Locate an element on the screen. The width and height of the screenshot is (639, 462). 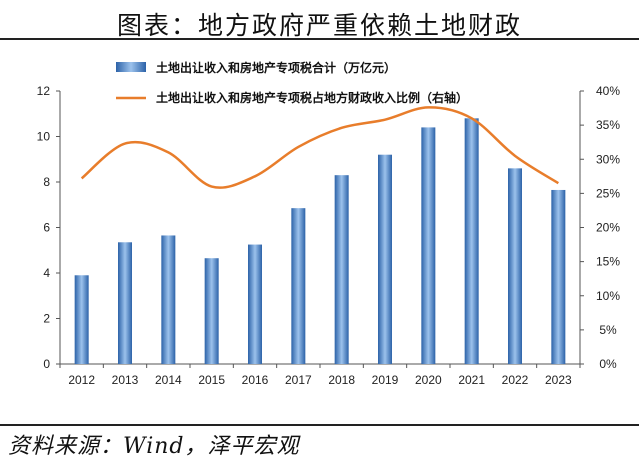
x-tick-label: 2013 is located at coordinates (125, 380).